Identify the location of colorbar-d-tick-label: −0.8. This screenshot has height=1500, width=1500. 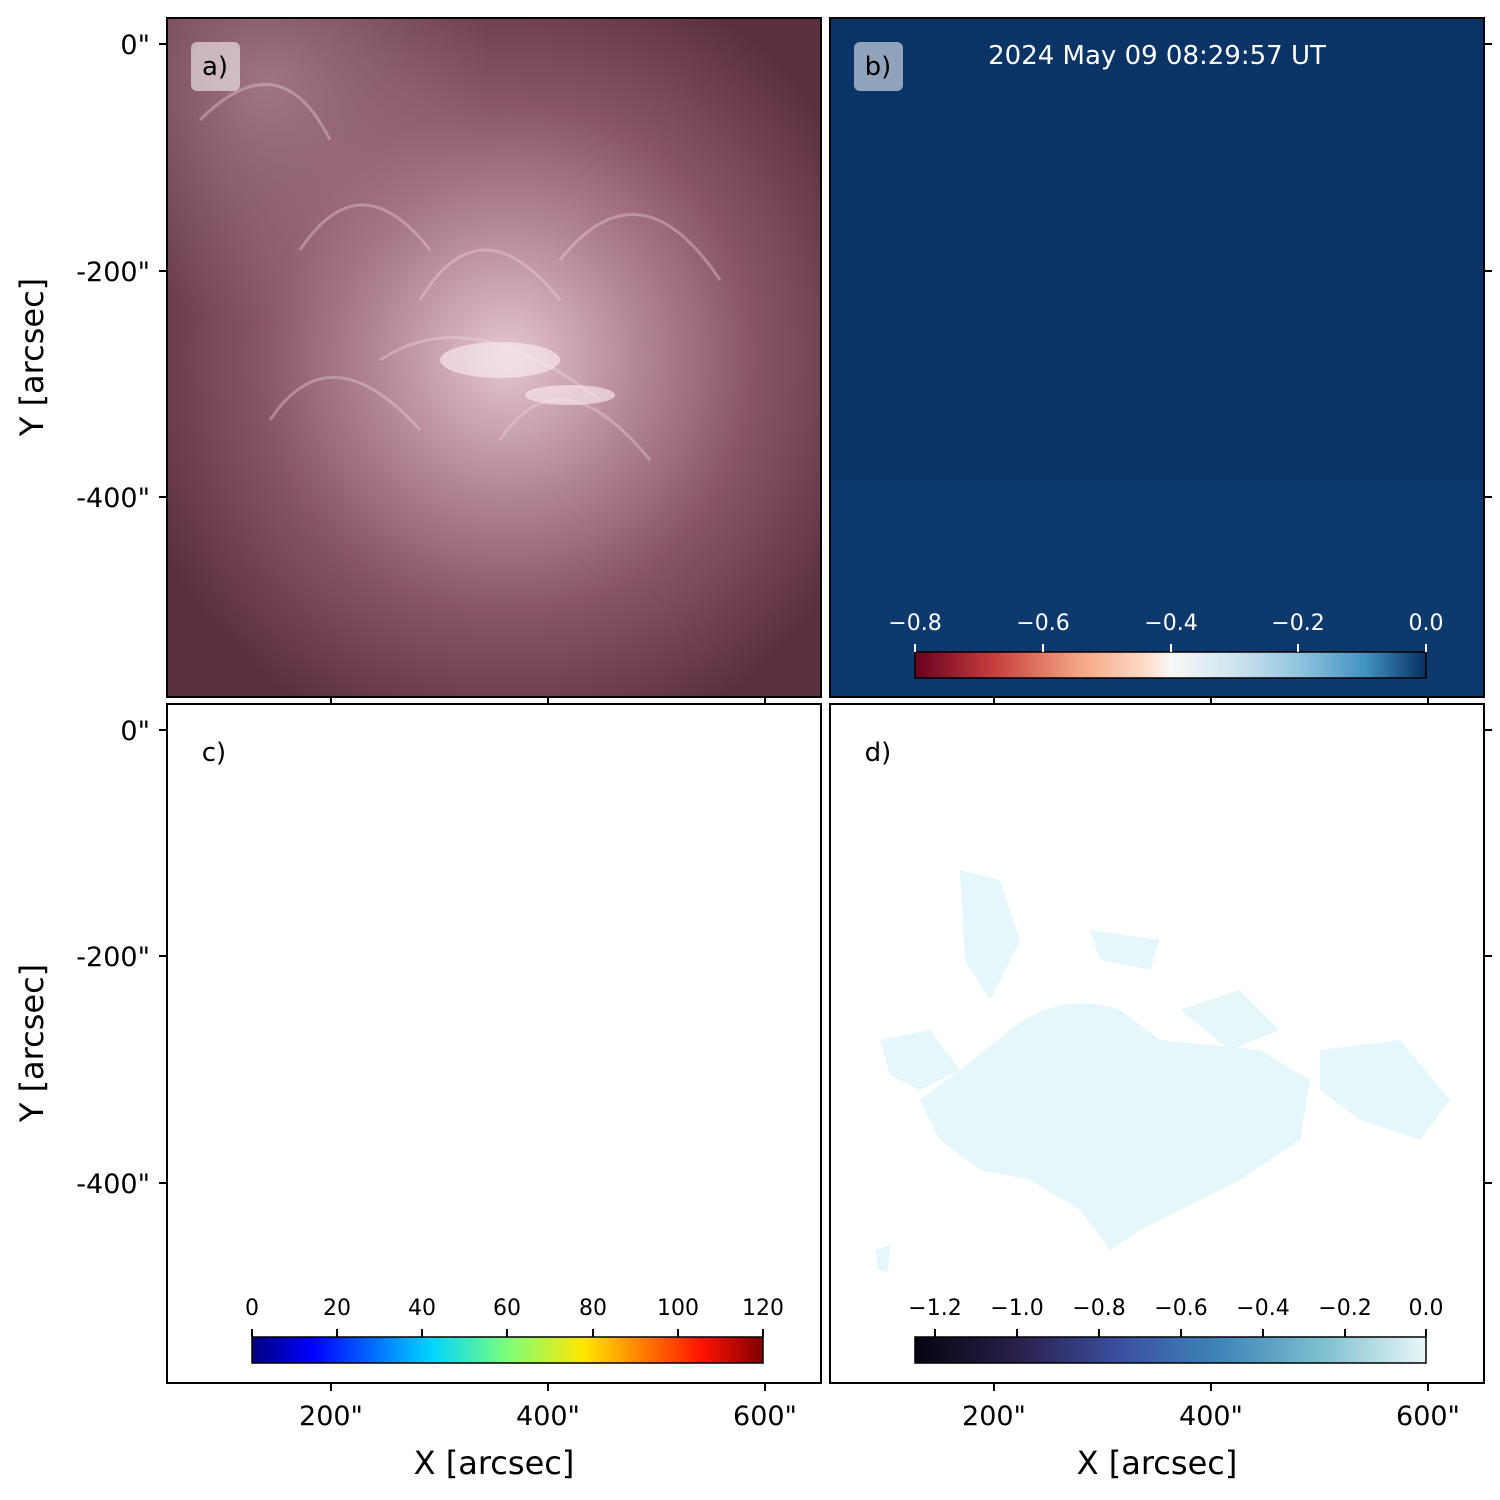
(1098, 1308).